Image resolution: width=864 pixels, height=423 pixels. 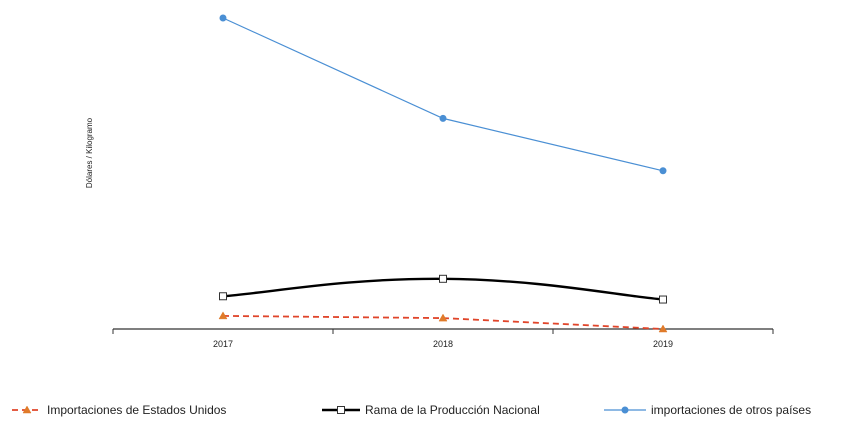 I want to click on legend-item-3: importaciones de otros países, so click(x=707, y=410).